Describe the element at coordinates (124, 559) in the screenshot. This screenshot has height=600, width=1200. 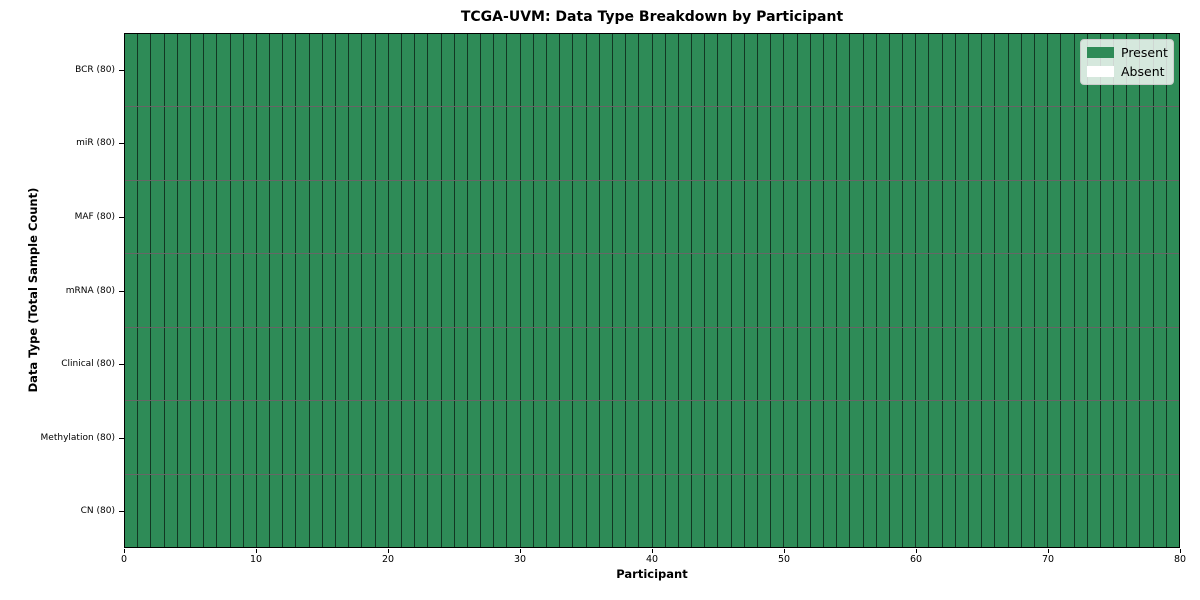
I see `x-tick-label: 0` at that location.